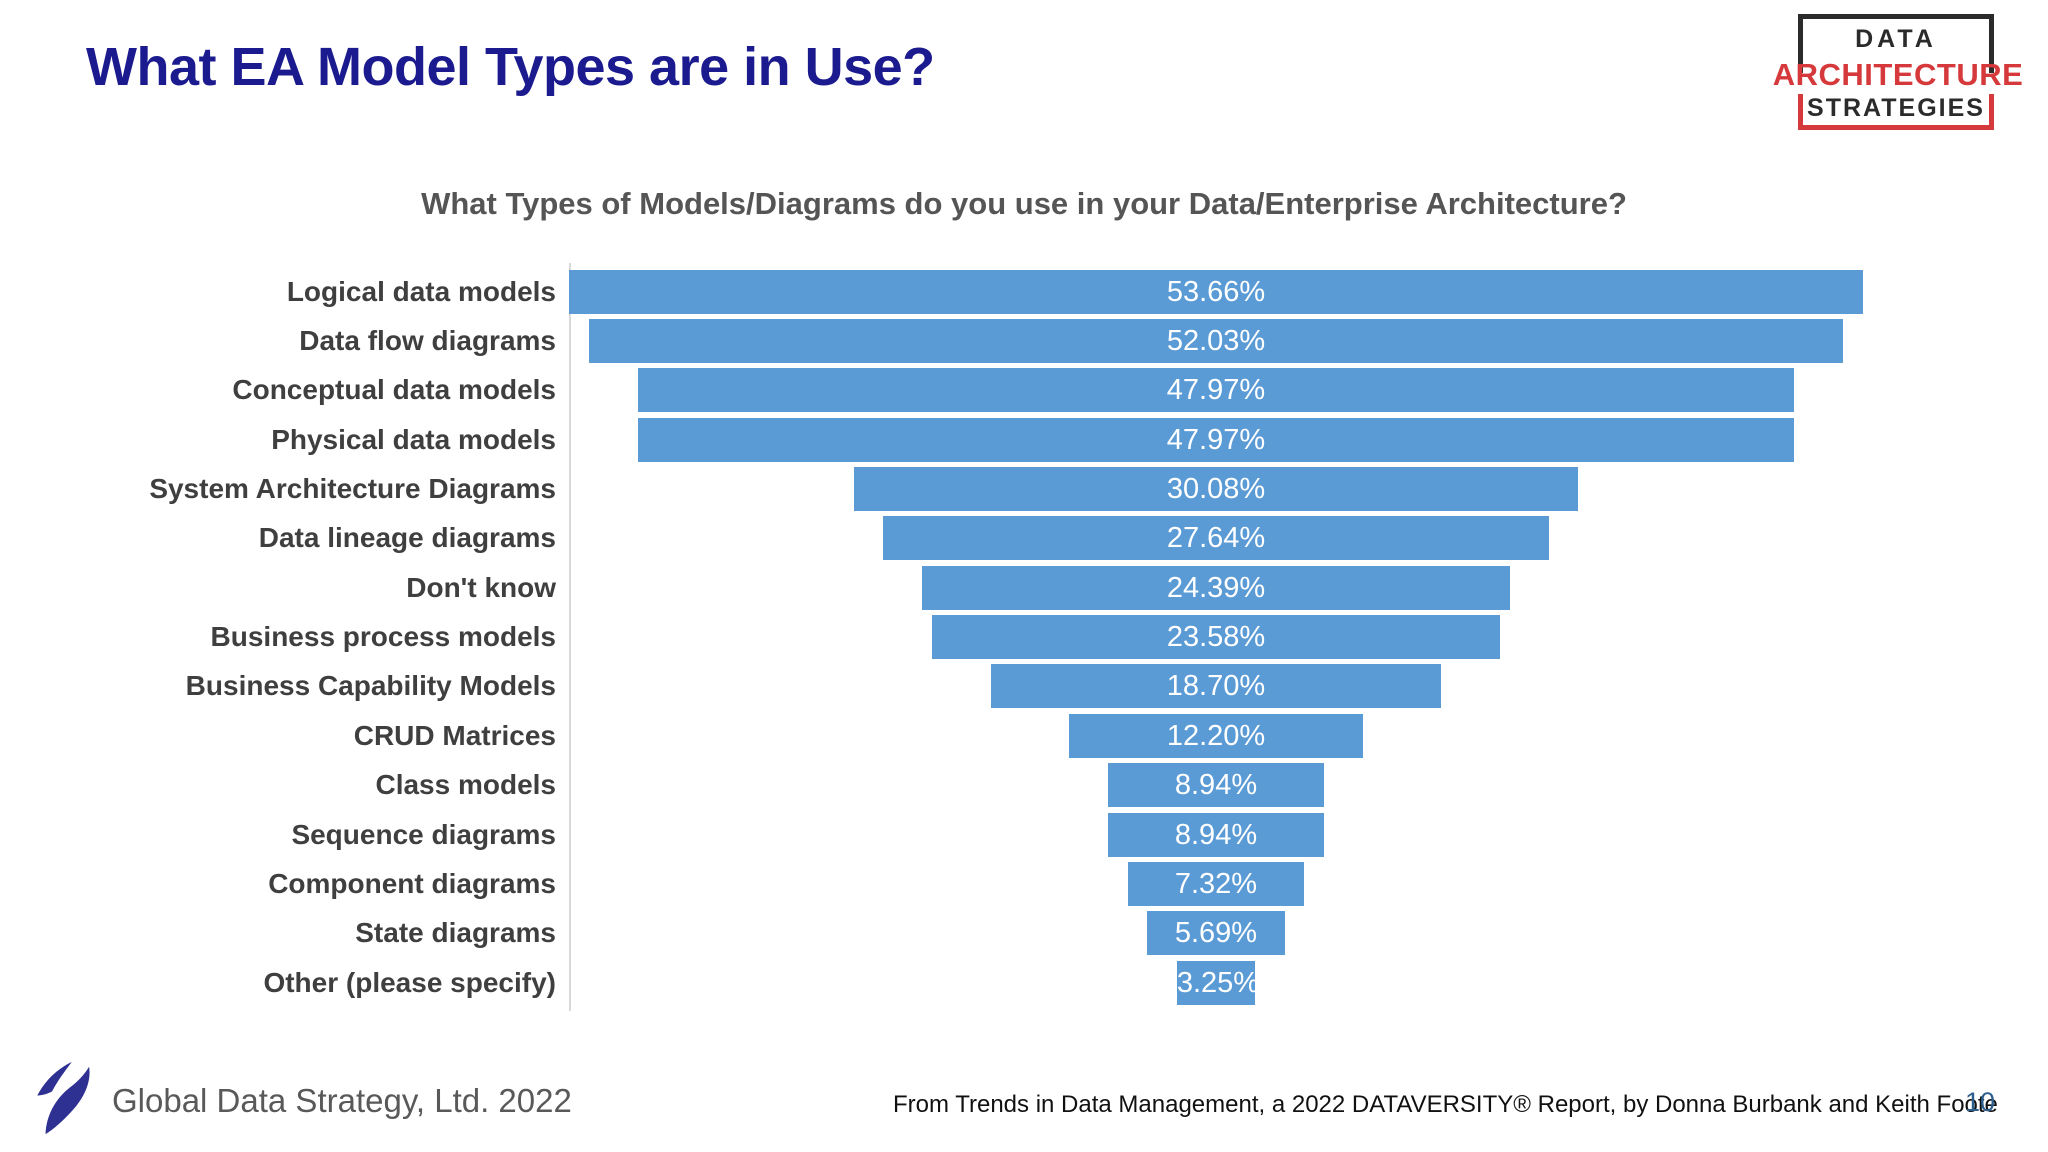 Image resolution: width=2048 pixels, height=1152 pixels. I want to click on value-label: 30.08%, so click(1216, 489).